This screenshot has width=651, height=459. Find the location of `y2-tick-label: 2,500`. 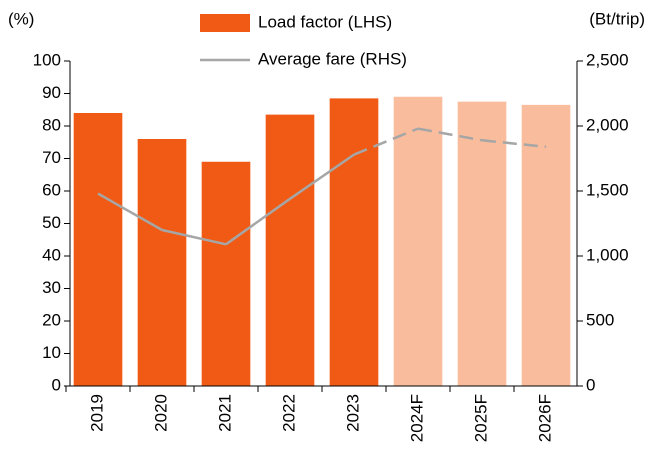

y2-tick-label: 2,500 is located at coordinates (607, 59).